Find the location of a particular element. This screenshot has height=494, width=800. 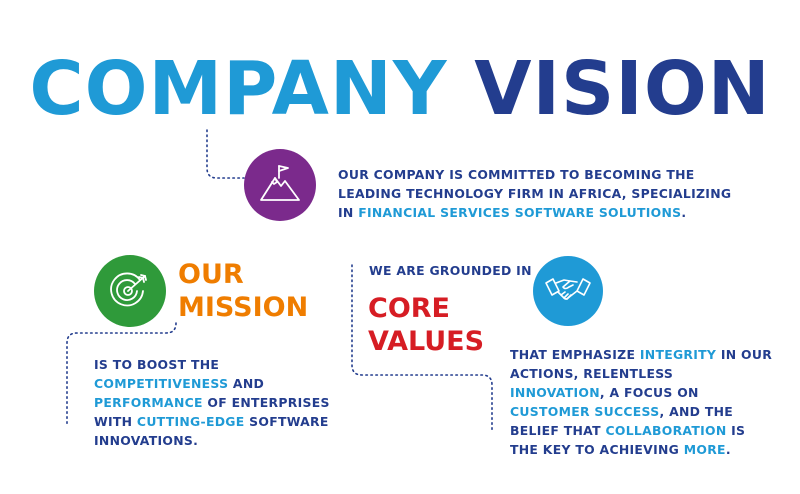

values-line-5: BELIEF THAT COLLABORATION IS is located at coordinates (641, 430).